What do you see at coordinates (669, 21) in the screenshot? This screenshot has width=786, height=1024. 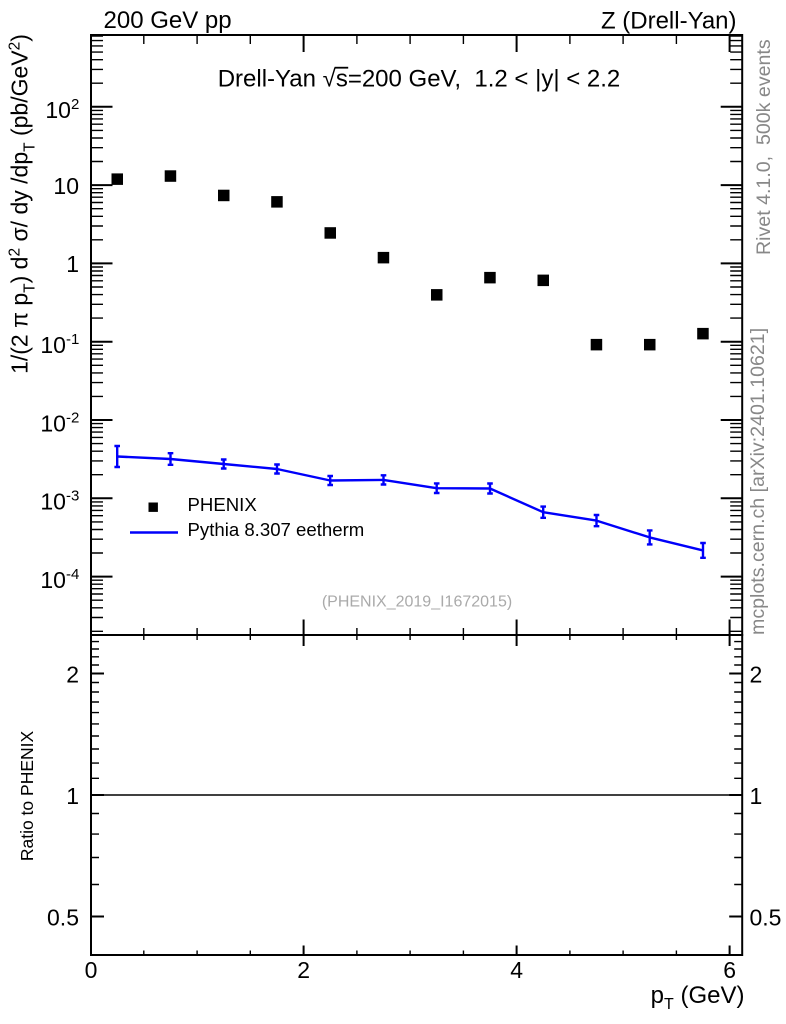 I see `svg-text: Z (Drell-Yan)` at bounding box center [669, 21].